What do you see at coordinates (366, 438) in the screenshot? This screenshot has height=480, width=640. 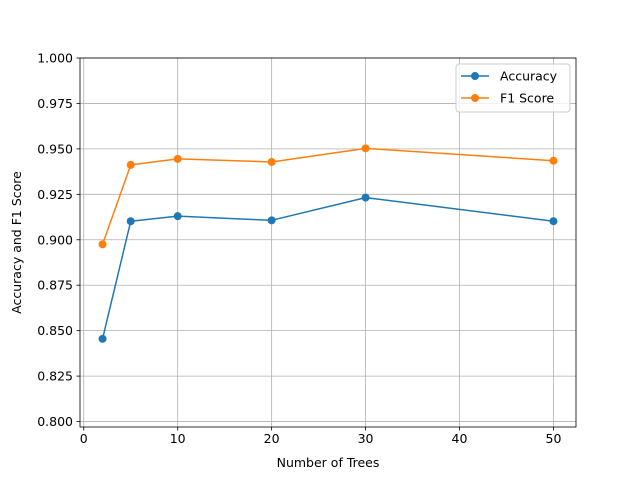 I see `x-tick-label: 30` at bounding box center [366, 438].